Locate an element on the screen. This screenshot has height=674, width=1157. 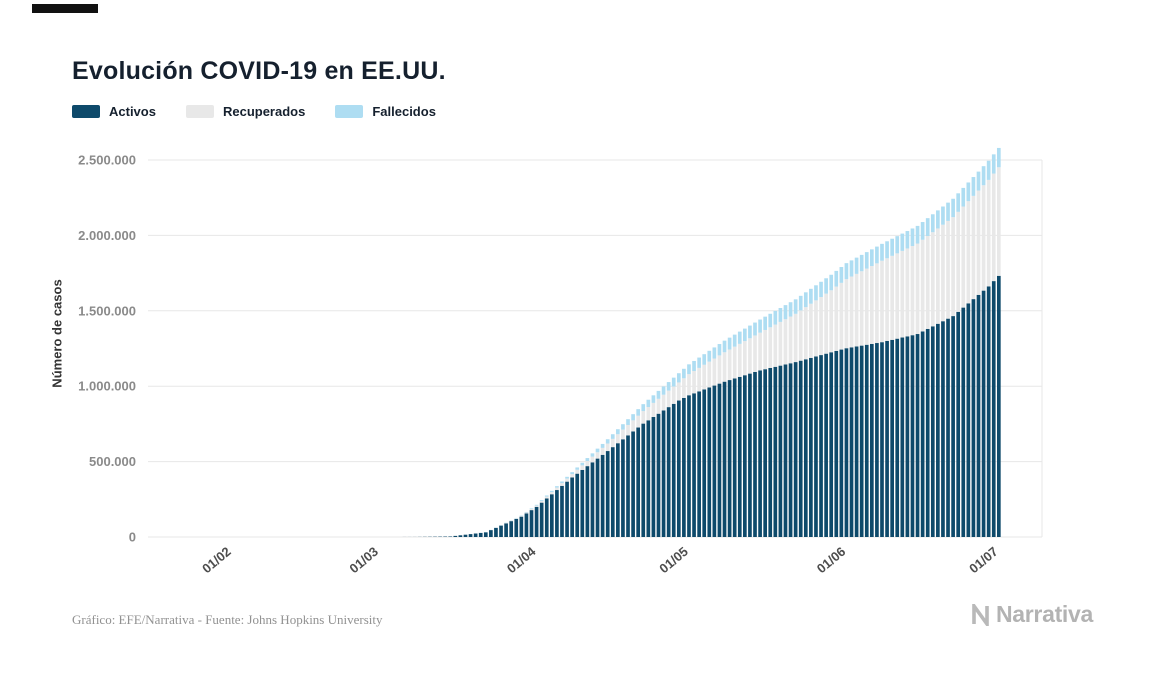
recuperados-swatch-icon is located at coordinates (199, 111).